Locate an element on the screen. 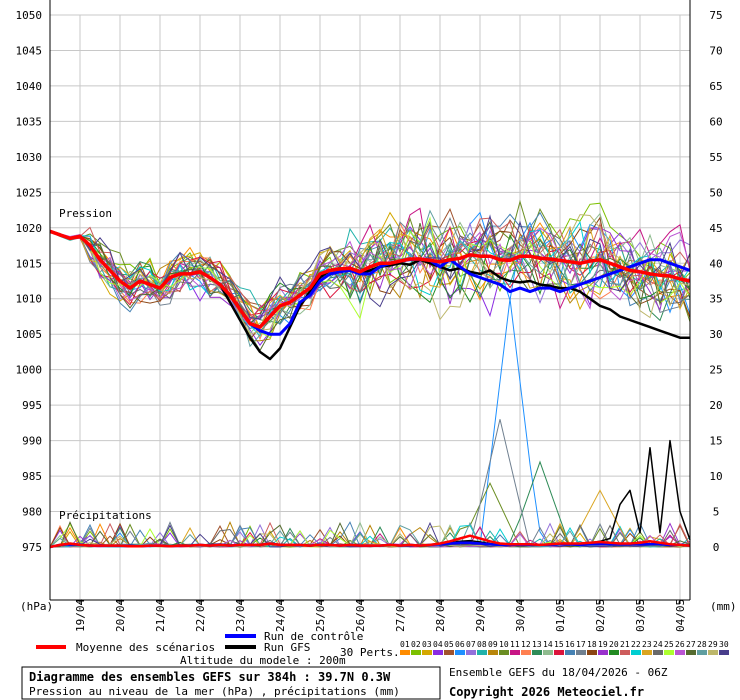 The width and height of the screenshot is (740, 700). member-legend-number: 11 is located at coordinates (515, 644).